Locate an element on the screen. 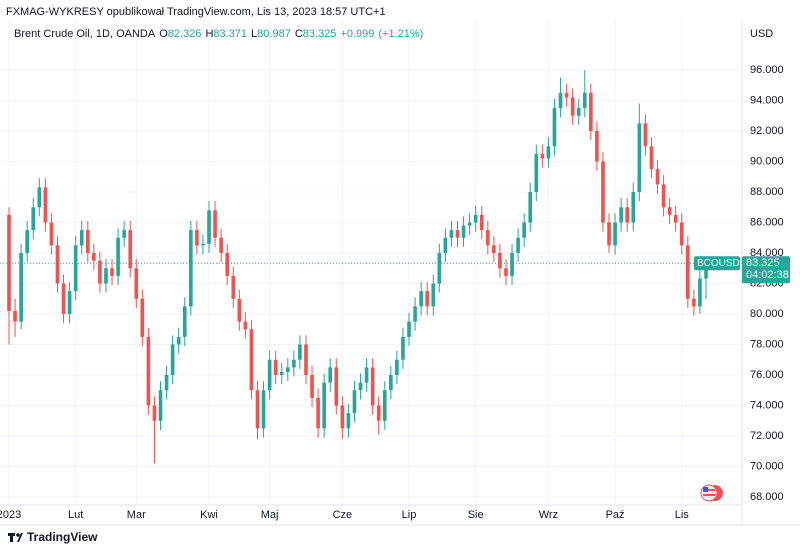  legend-field-value: 83.371 is located at coordinates (230, 34).